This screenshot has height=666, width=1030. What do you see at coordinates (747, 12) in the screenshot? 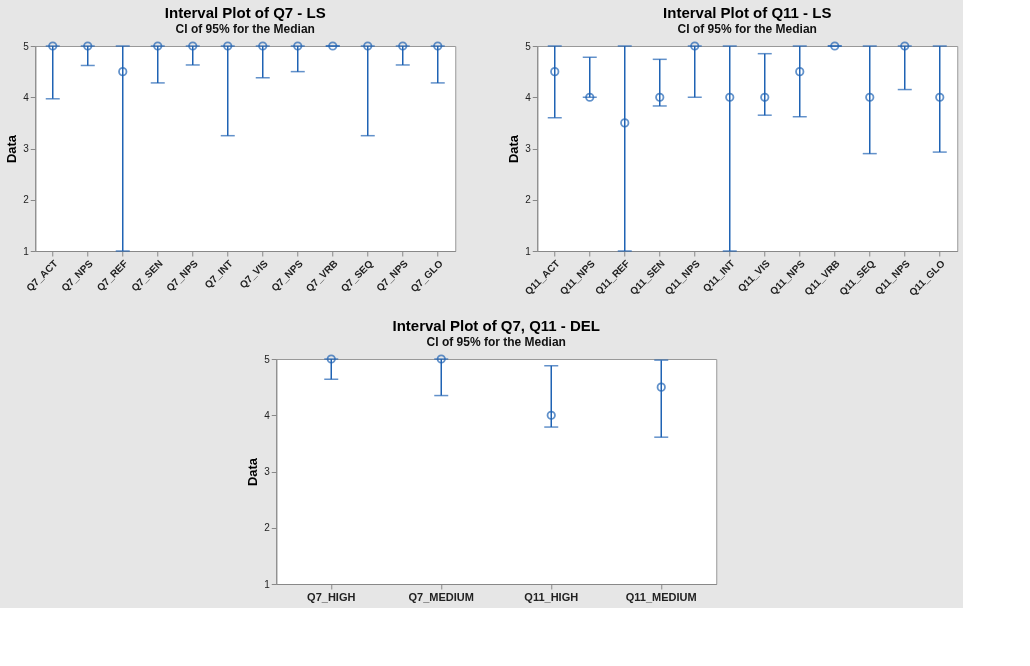
I see `chart-title: Interval Plot of Q11 - LS` at bounding box center [747, 12].